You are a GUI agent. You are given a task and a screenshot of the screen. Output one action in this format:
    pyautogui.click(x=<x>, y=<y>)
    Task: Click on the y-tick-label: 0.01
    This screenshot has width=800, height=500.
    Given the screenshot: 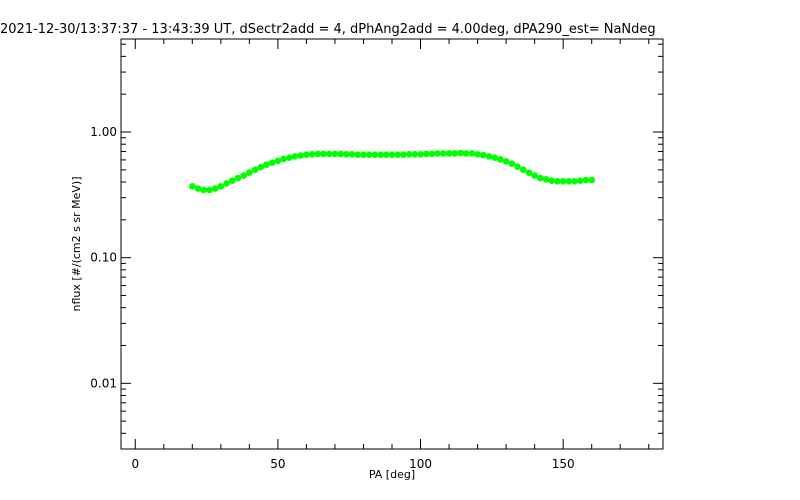 What is the action you would take?
    pyautogui.click(x=103, y=383)
    